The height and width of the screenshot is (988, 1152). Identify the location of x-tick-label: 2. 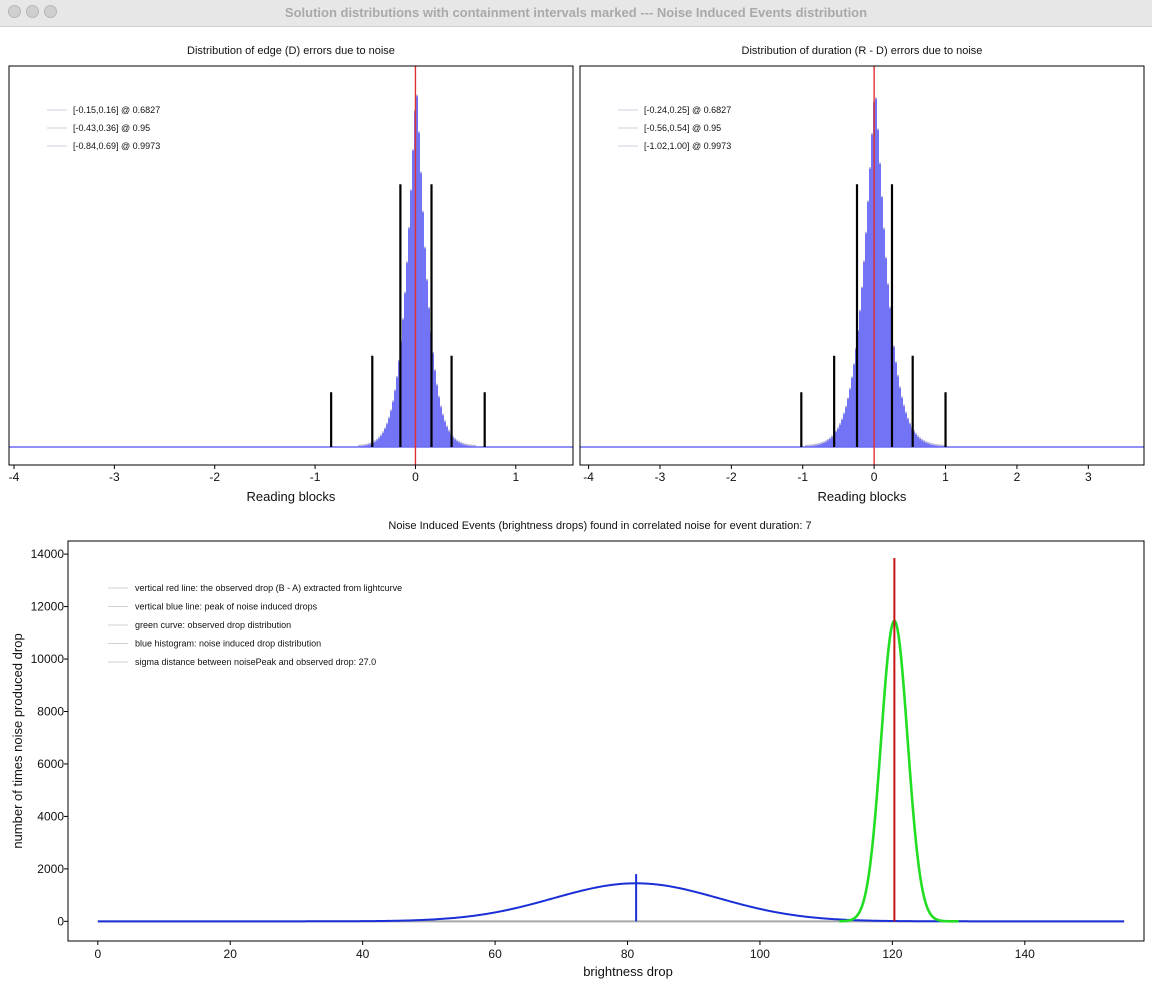
(1017, 477).